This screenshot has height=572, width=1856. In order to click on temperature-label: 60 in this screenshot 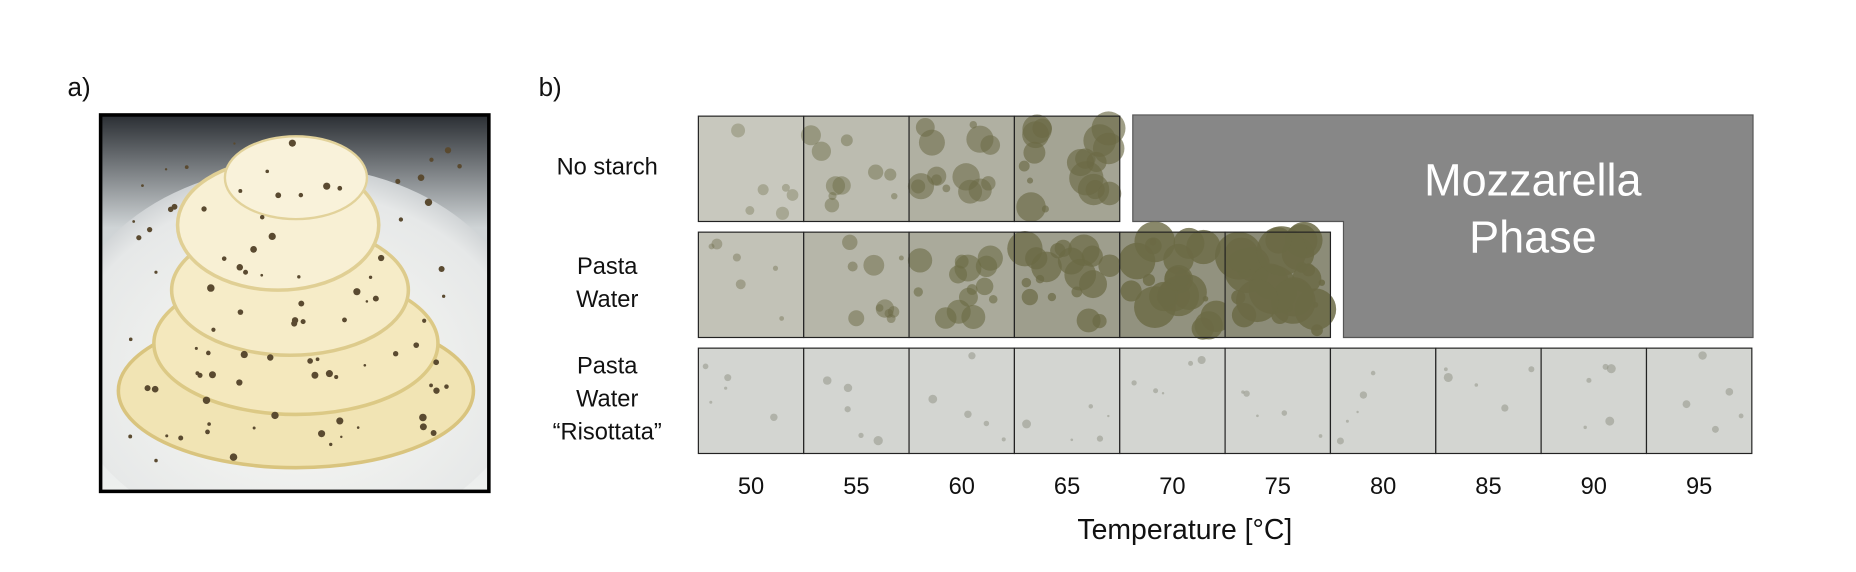, I will do `click(962, 487)`.